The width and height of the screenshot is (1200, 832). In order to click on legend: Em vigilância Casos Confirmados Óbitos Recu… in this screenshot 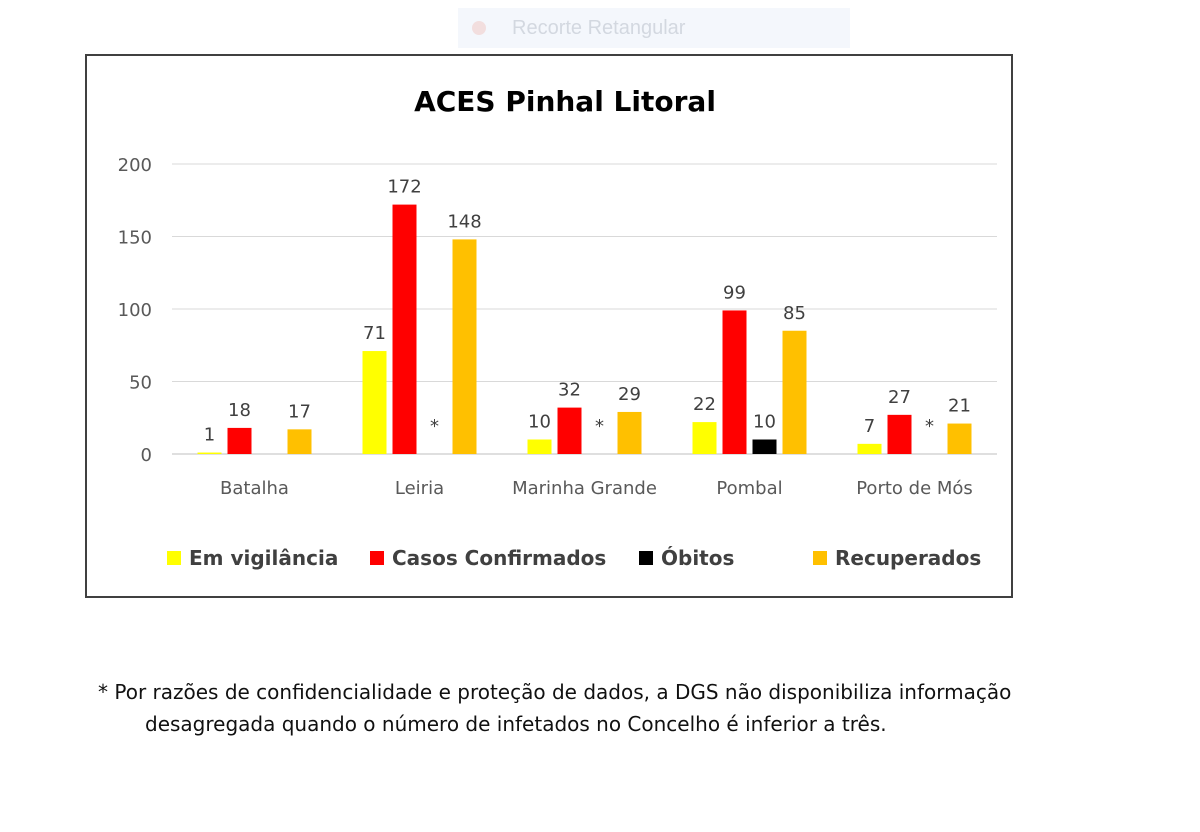, I will do `click(574, 558)`.